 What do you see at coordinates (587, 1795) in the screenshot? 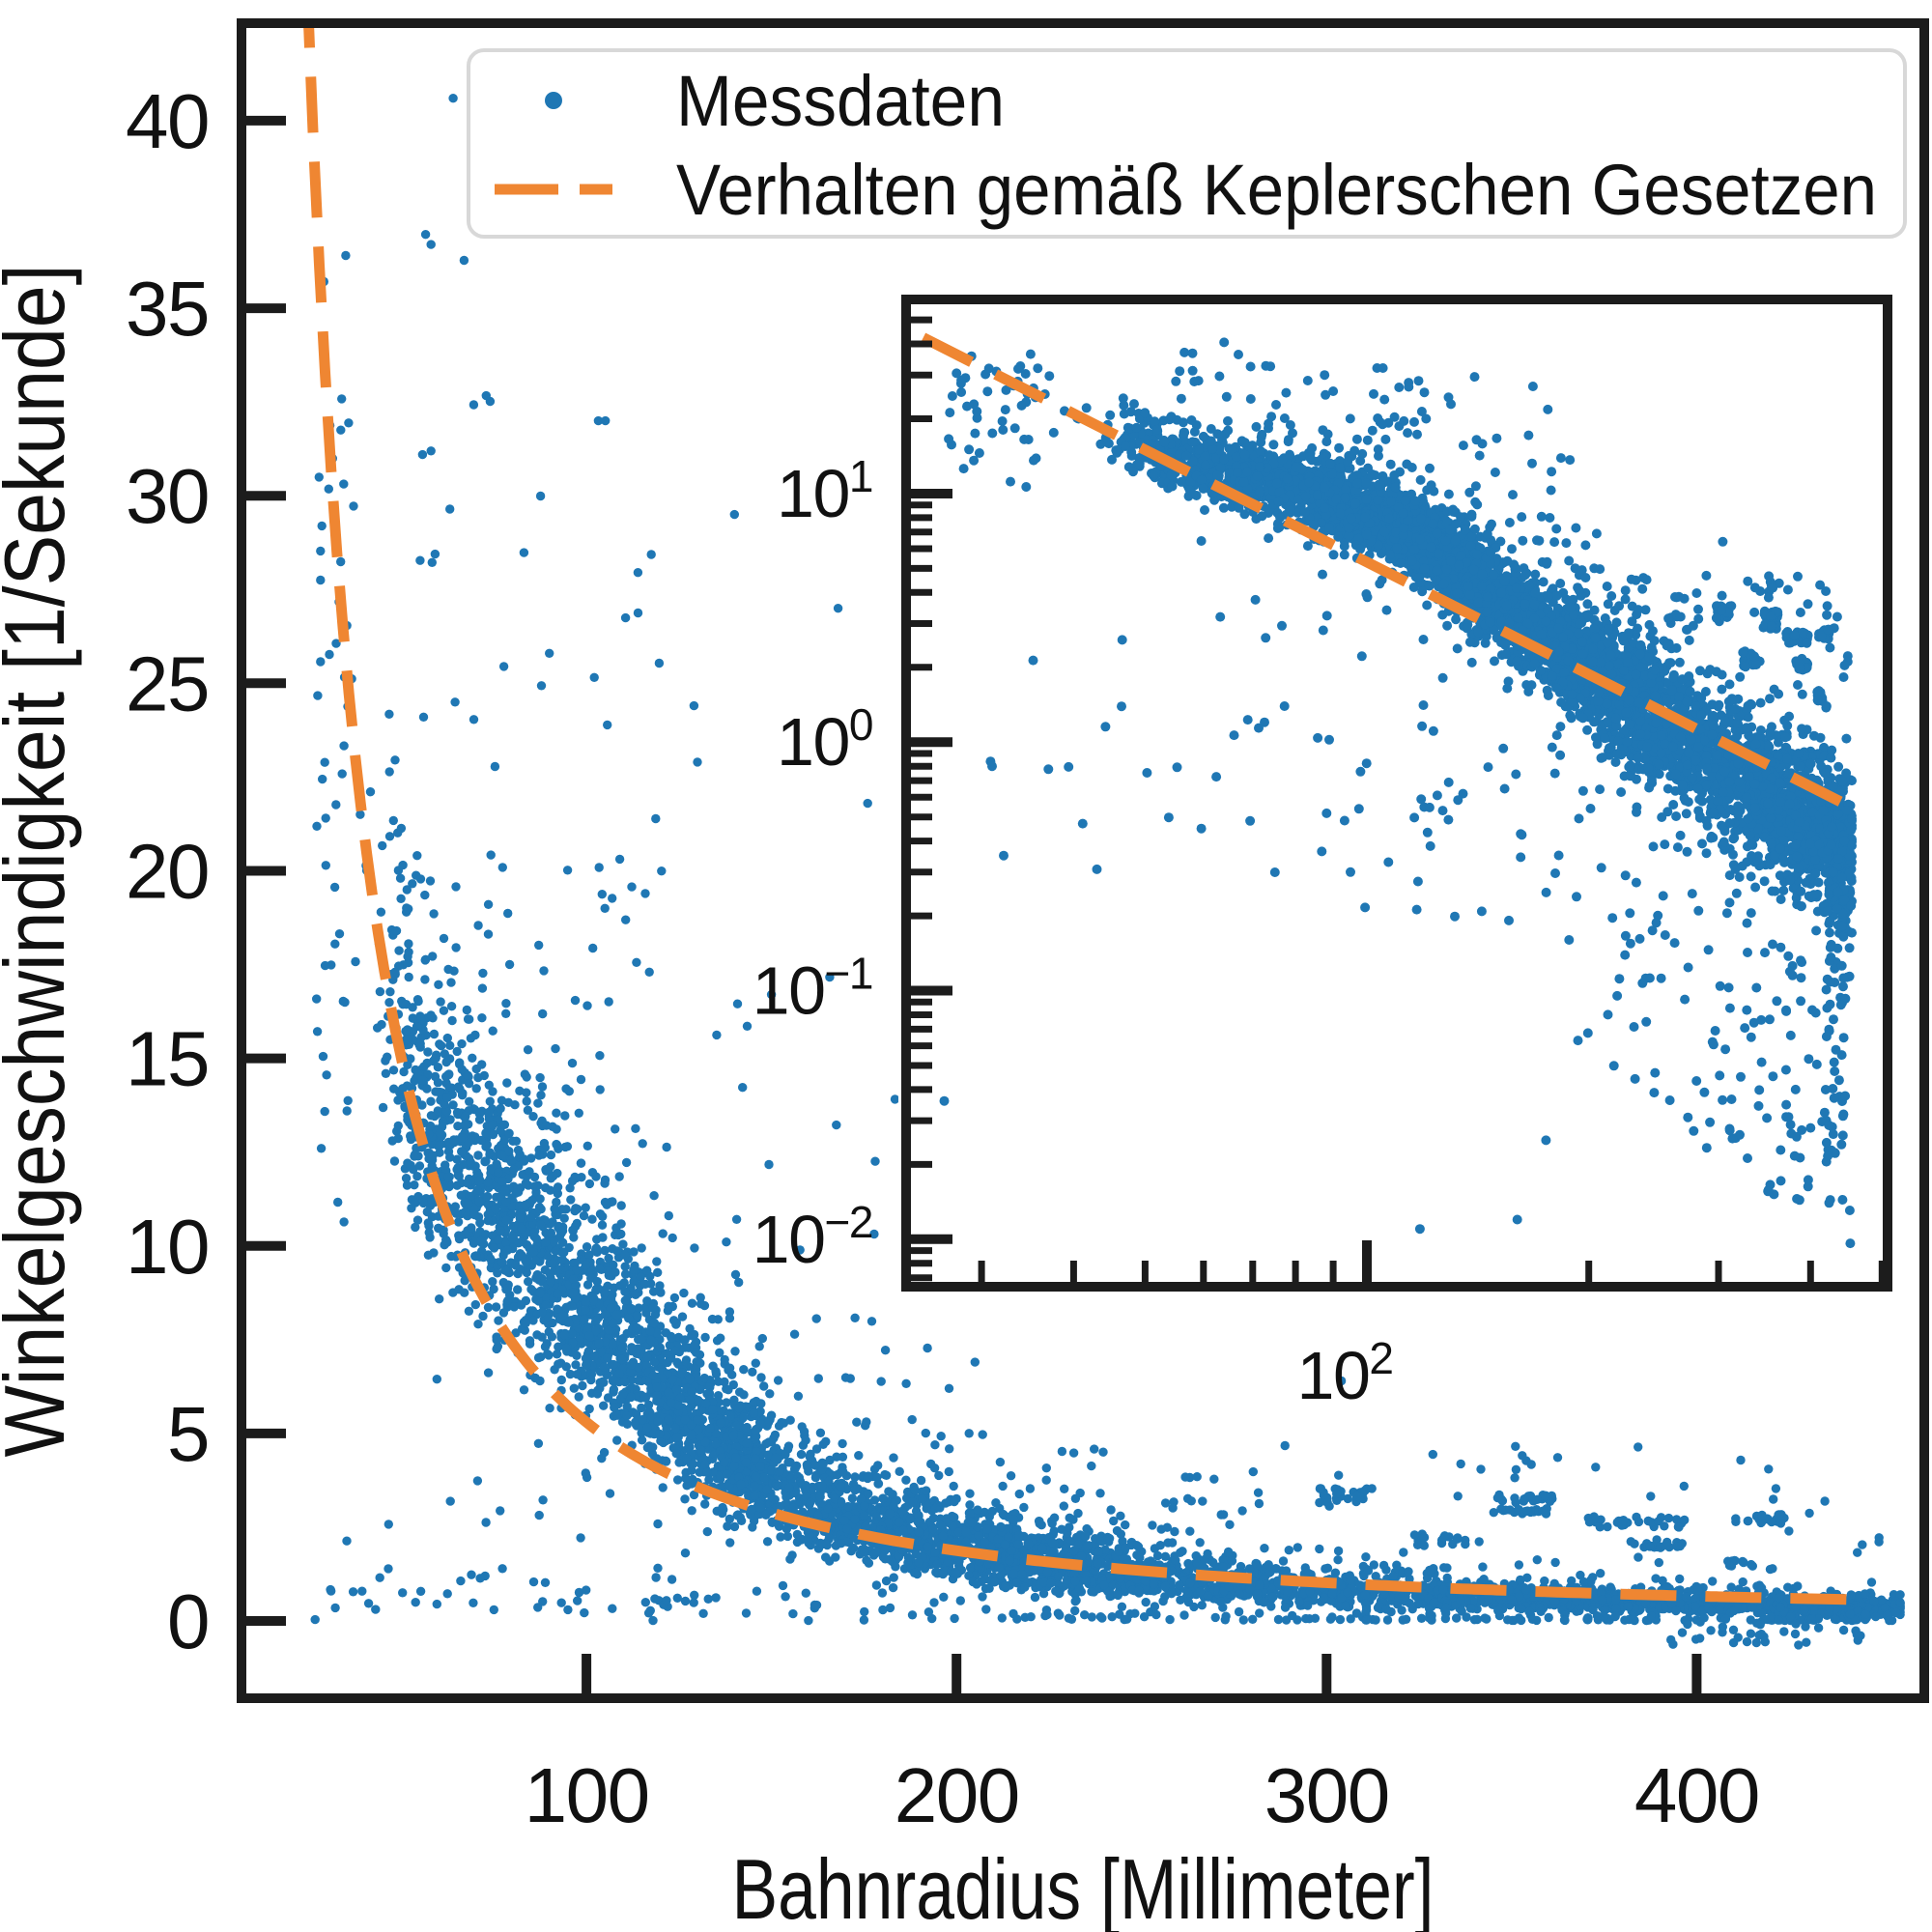
I see `x-tick-label: 100` at bounding box center [587, 1795].